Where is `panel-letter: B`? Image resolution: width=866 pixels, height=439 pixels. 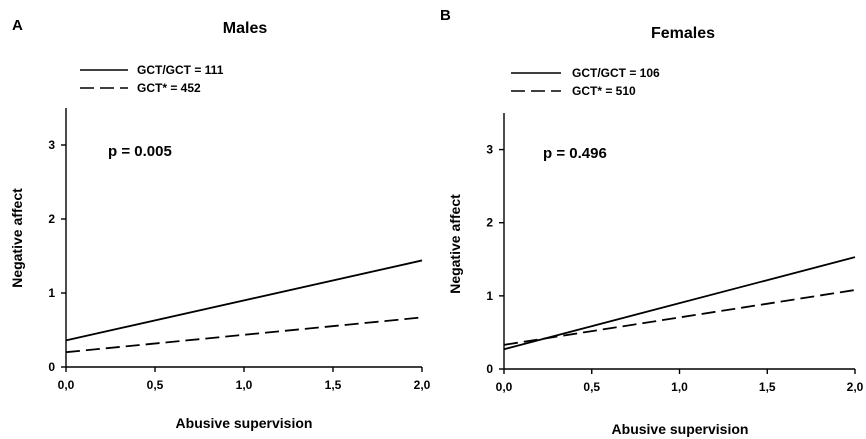 panel-letter: B is located at coordinates (445, 15).